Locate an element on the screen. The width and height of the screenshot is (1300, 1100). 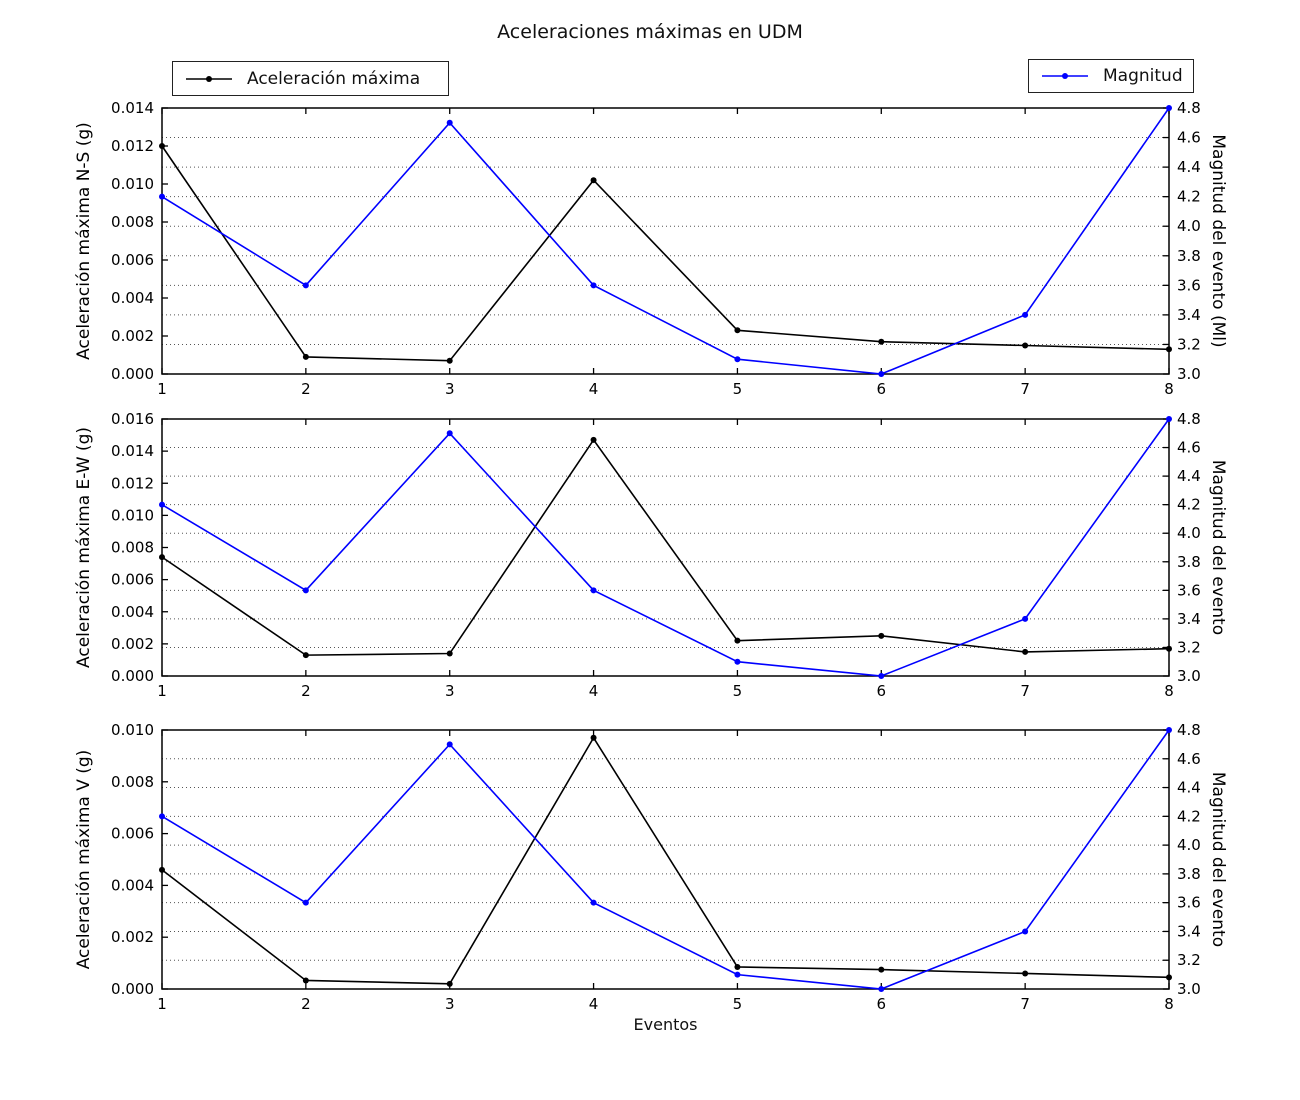
legend-accel-marker is located at coordinates (209, 78).